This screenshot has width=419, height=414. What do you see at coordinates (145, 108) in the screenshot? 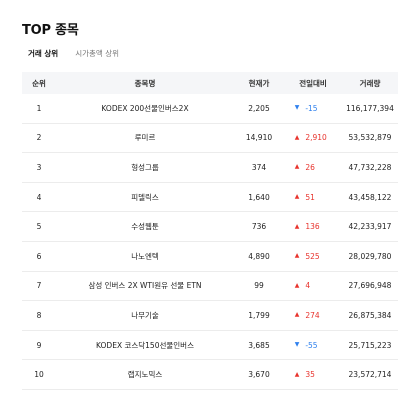
I see `stock-name-cell: KODEX 200선물인버스2X` at bounding box center [145, 108].